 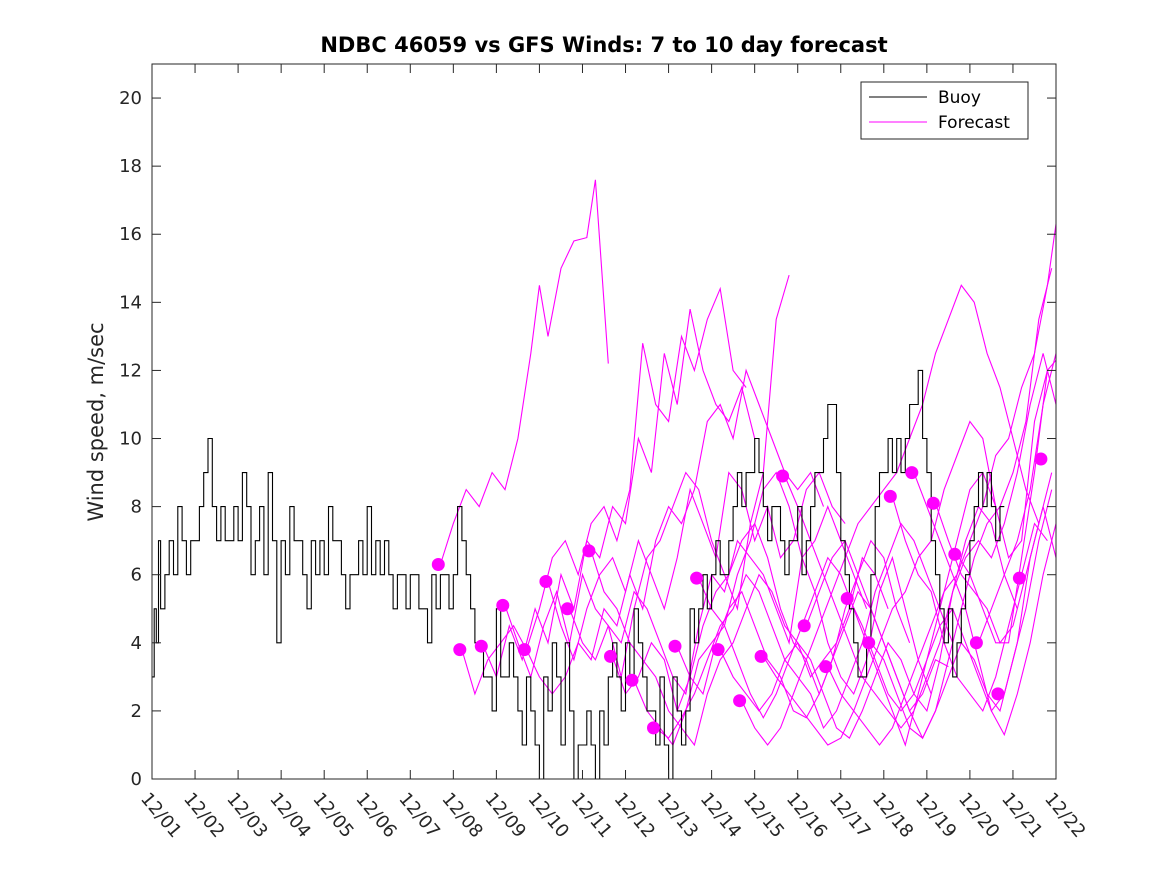 I want to click on y-tick-label: 4, so click(x=136, y=643).